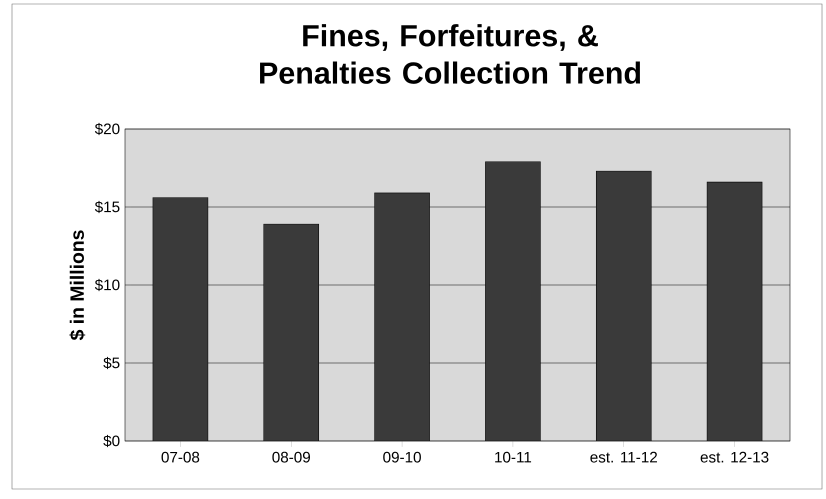  What do you see at coordinates (291, 457) in the screenshot?
I see `x-tick-label: 08-09` at bounding box center [291, 457].